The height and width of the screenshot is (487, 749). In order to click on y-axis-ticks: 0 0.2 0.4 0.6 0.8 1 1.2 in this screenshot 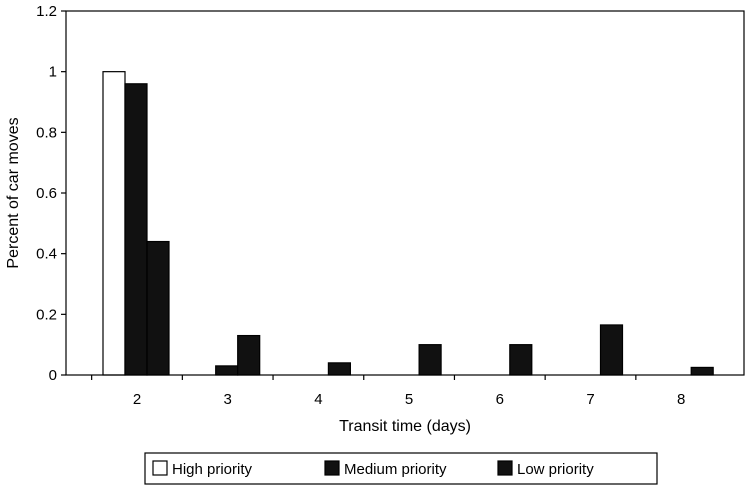, I will do `click(51, 193)`.